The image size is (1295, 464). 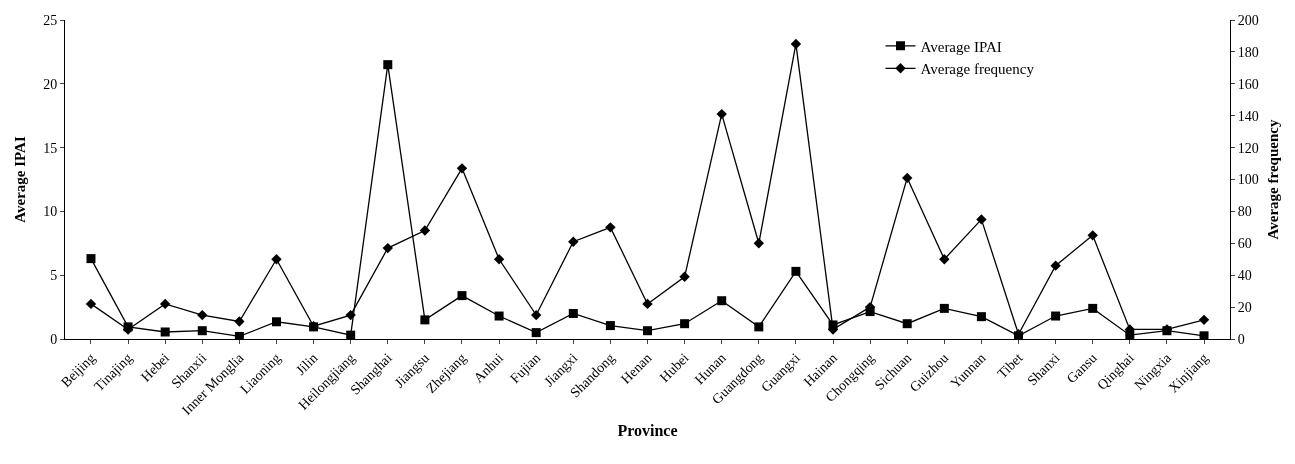 I want to click on y2-tick-label: 180, so click(x=1248, y=52).